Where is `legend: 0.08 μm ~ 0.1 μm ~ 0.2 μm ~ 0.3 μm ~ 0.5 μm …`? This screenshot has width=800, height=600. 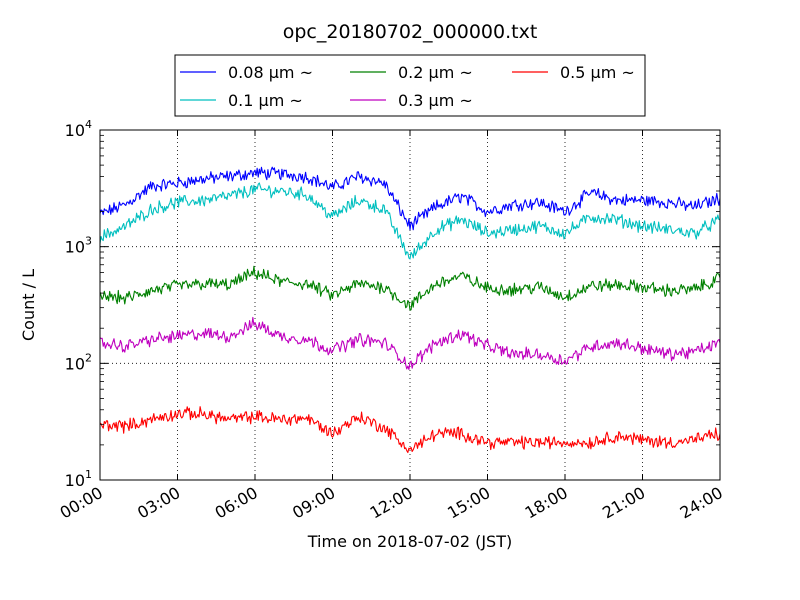 legend: 0.08 μm ~ 0.1 μm ~ 0.2 μm ~ 0.3 μm ~ 0.5 μm … is located at coordinates (410, 85).